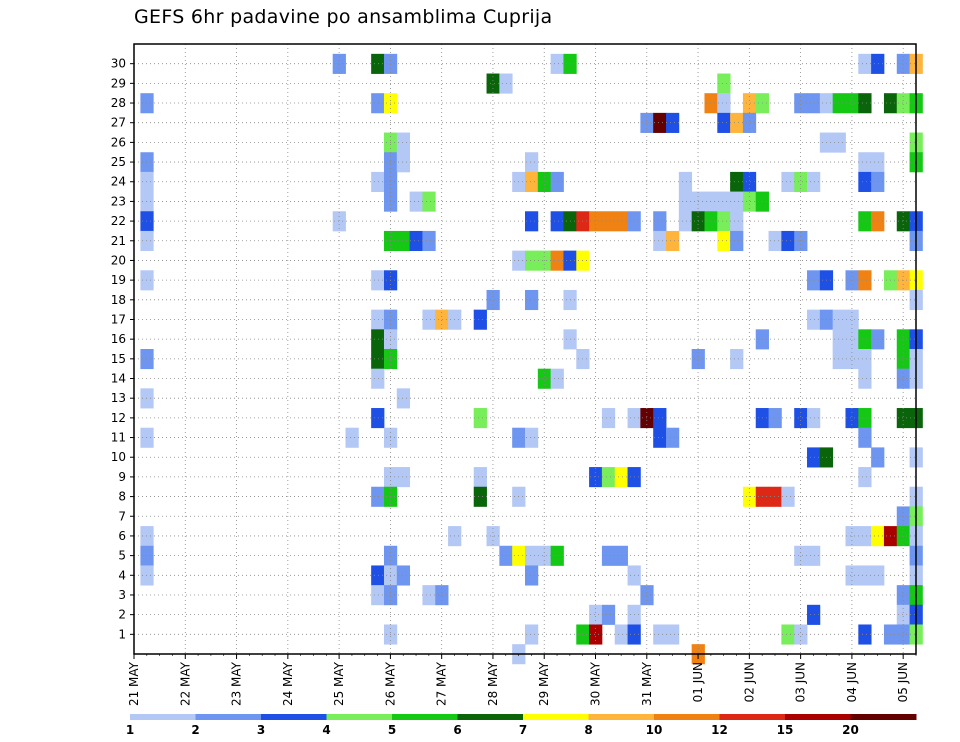 The image size is (960, 742). I want to click on y-tick-label: 27, so click(118, 123).